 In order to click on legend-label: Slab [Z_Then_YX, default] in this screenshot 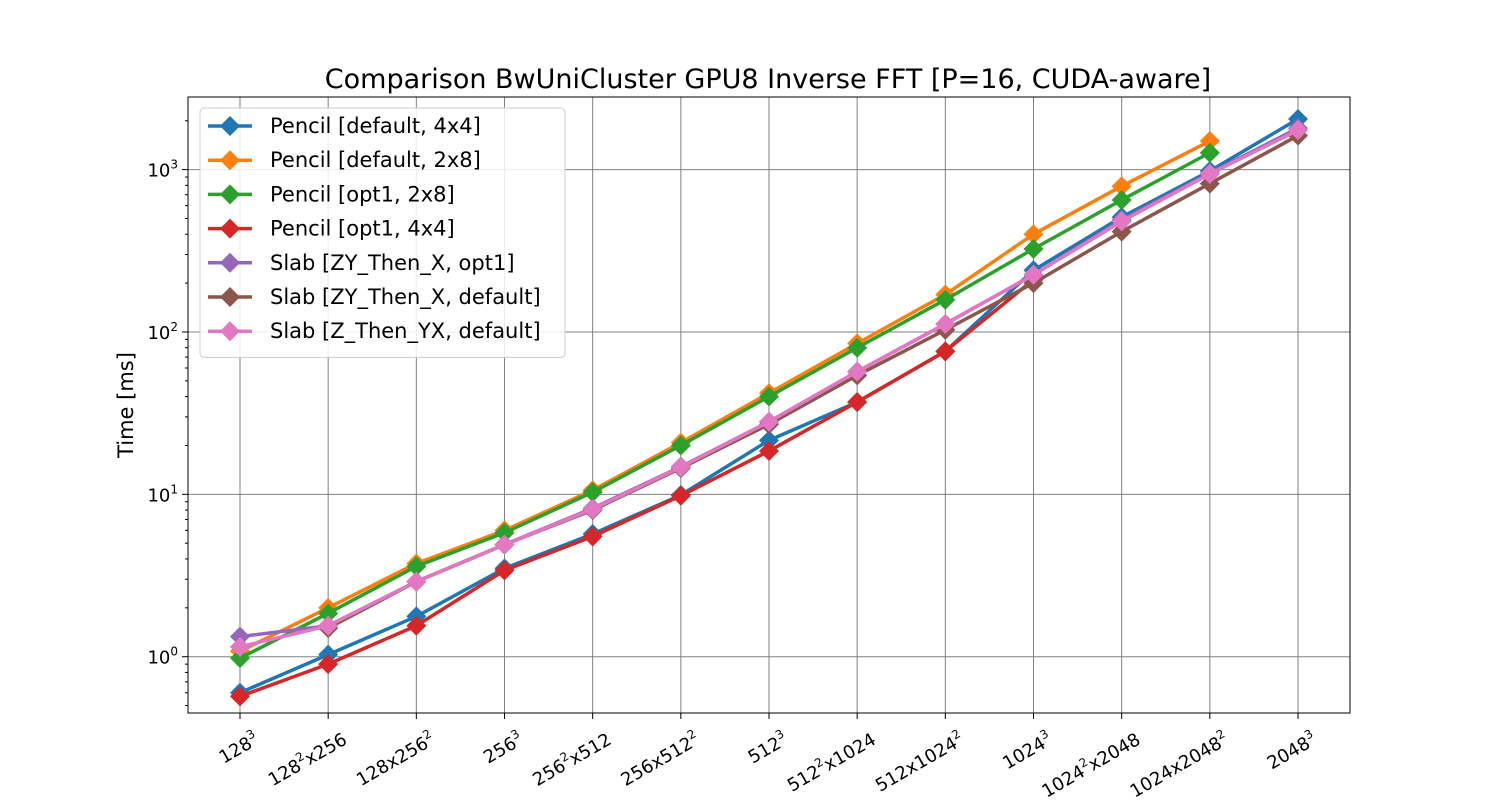, I will do `click(405, 331)`.